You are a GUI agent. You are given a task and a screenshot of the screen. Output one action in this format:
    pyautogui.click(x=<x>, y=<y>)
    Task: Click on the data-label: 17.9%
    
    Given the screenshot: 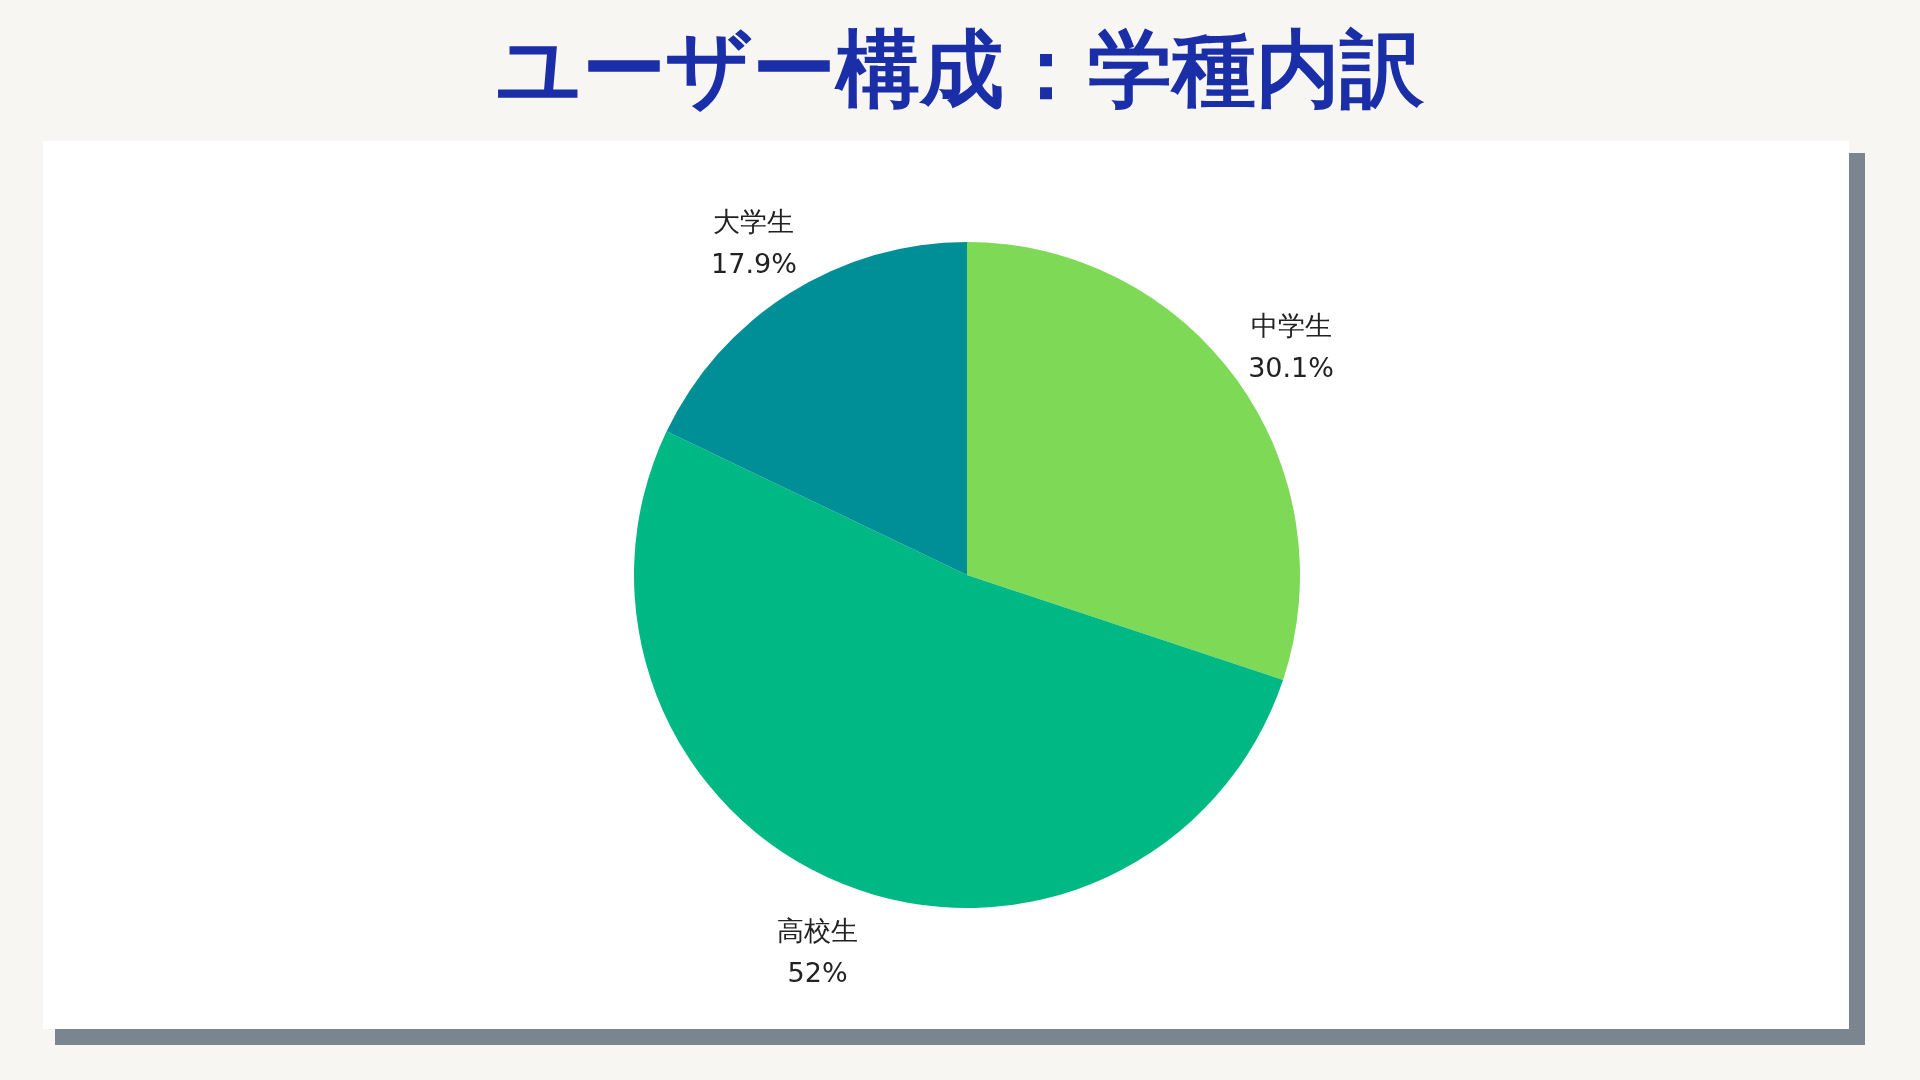 What is the action you would take?
    pyautogui.click(x=754, y=263)
    